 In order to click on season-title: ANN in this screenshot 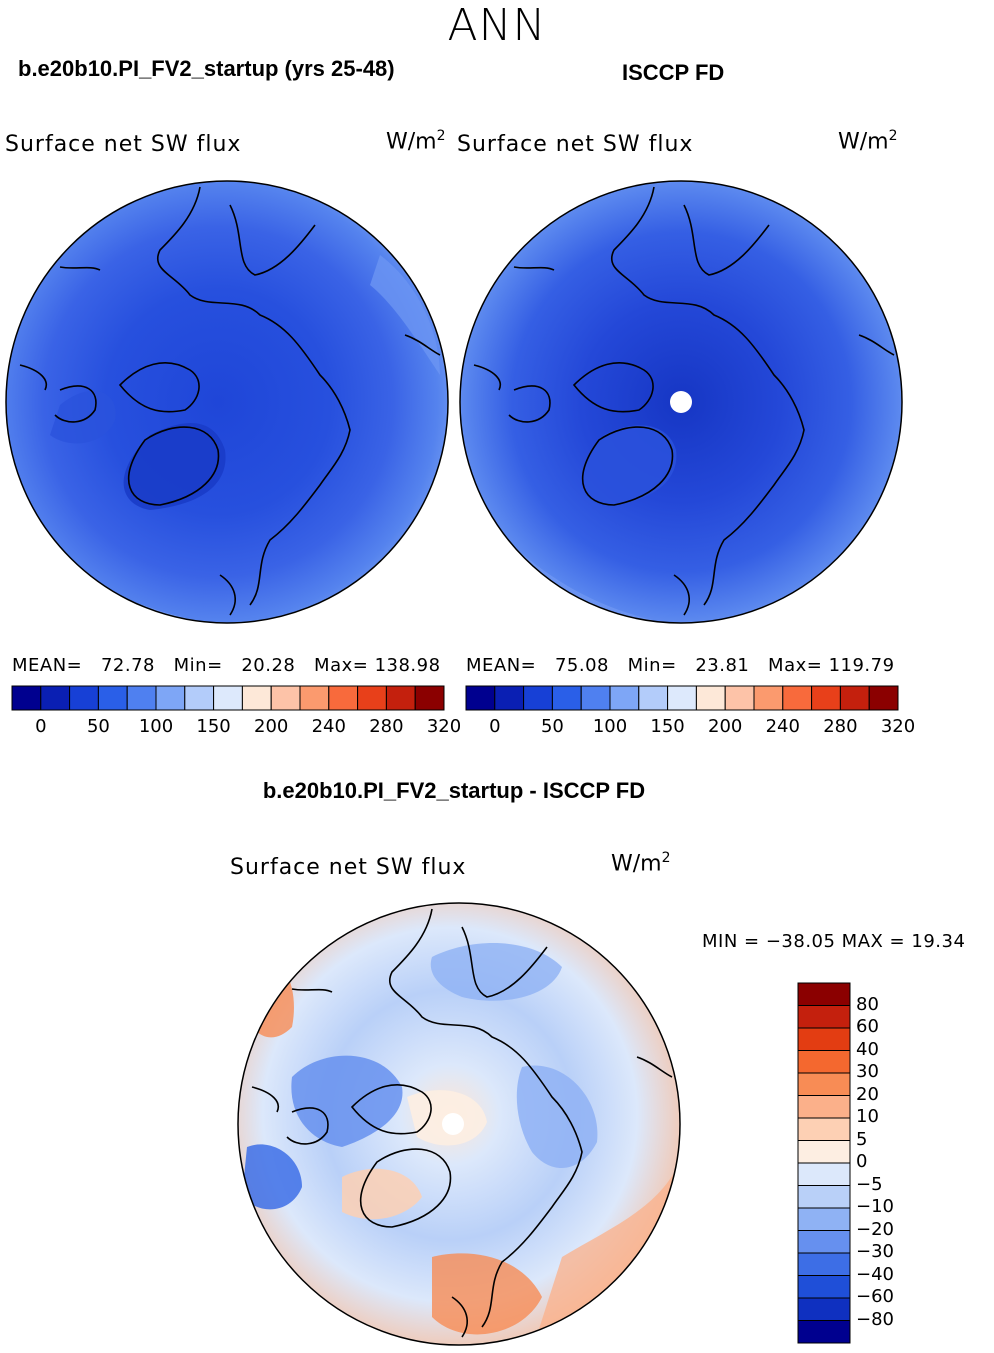, I will do `click(497, 25)`.